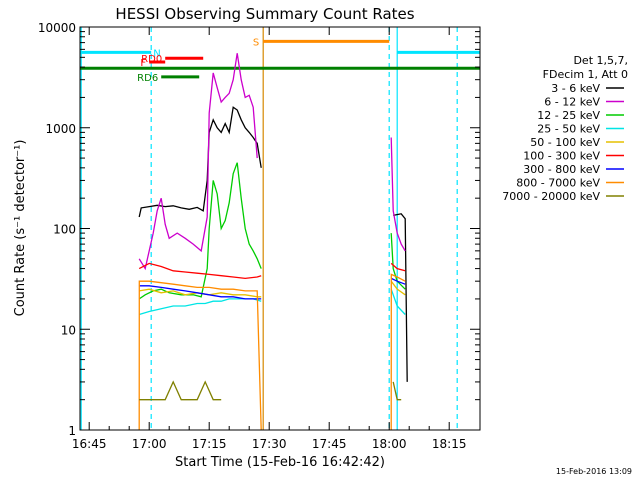 The width and height of the screenshot is (640, 480). What do you see at coordinates (147, 78) in the screenshot?
I see `annotation-label-5: RD6` at bounding box center [147, 78].